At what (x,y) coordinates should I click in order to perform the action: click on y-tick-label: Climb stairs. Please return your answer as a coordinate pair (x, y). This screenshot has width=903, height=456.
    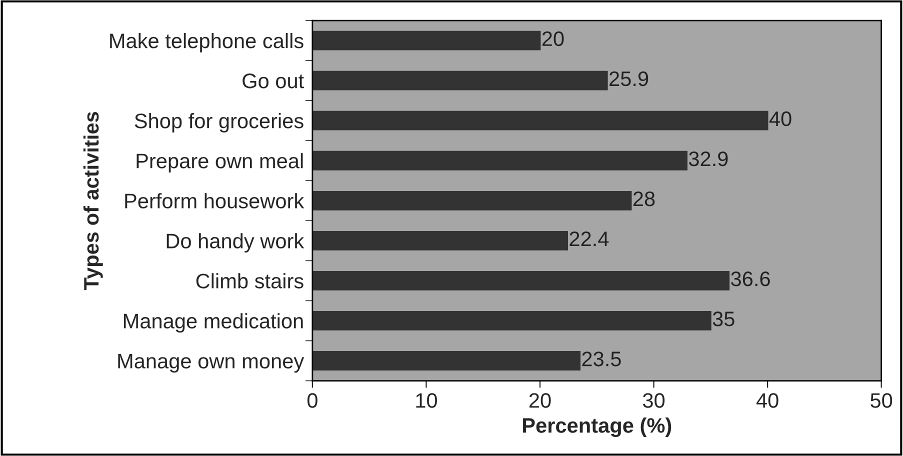
    Looking at the image, I should click on (250, 280).